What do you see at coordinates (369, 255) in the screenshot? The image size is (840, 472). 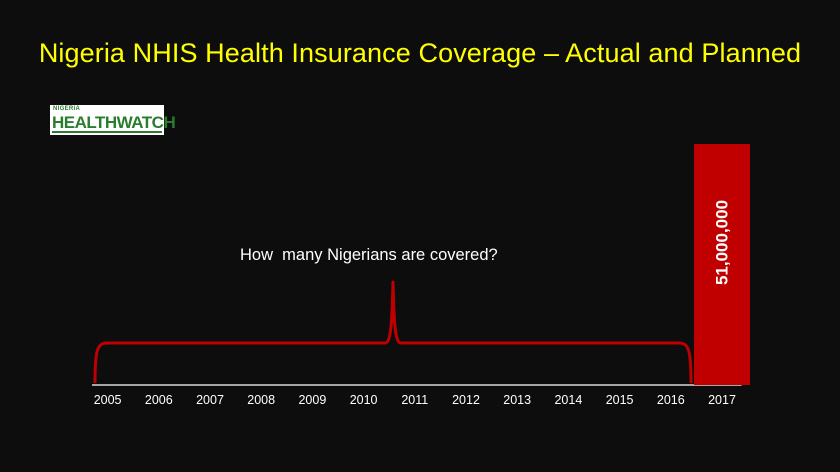 I see `annotation-text: How many Nigerians are covered?` at bounding box center [369, 255].